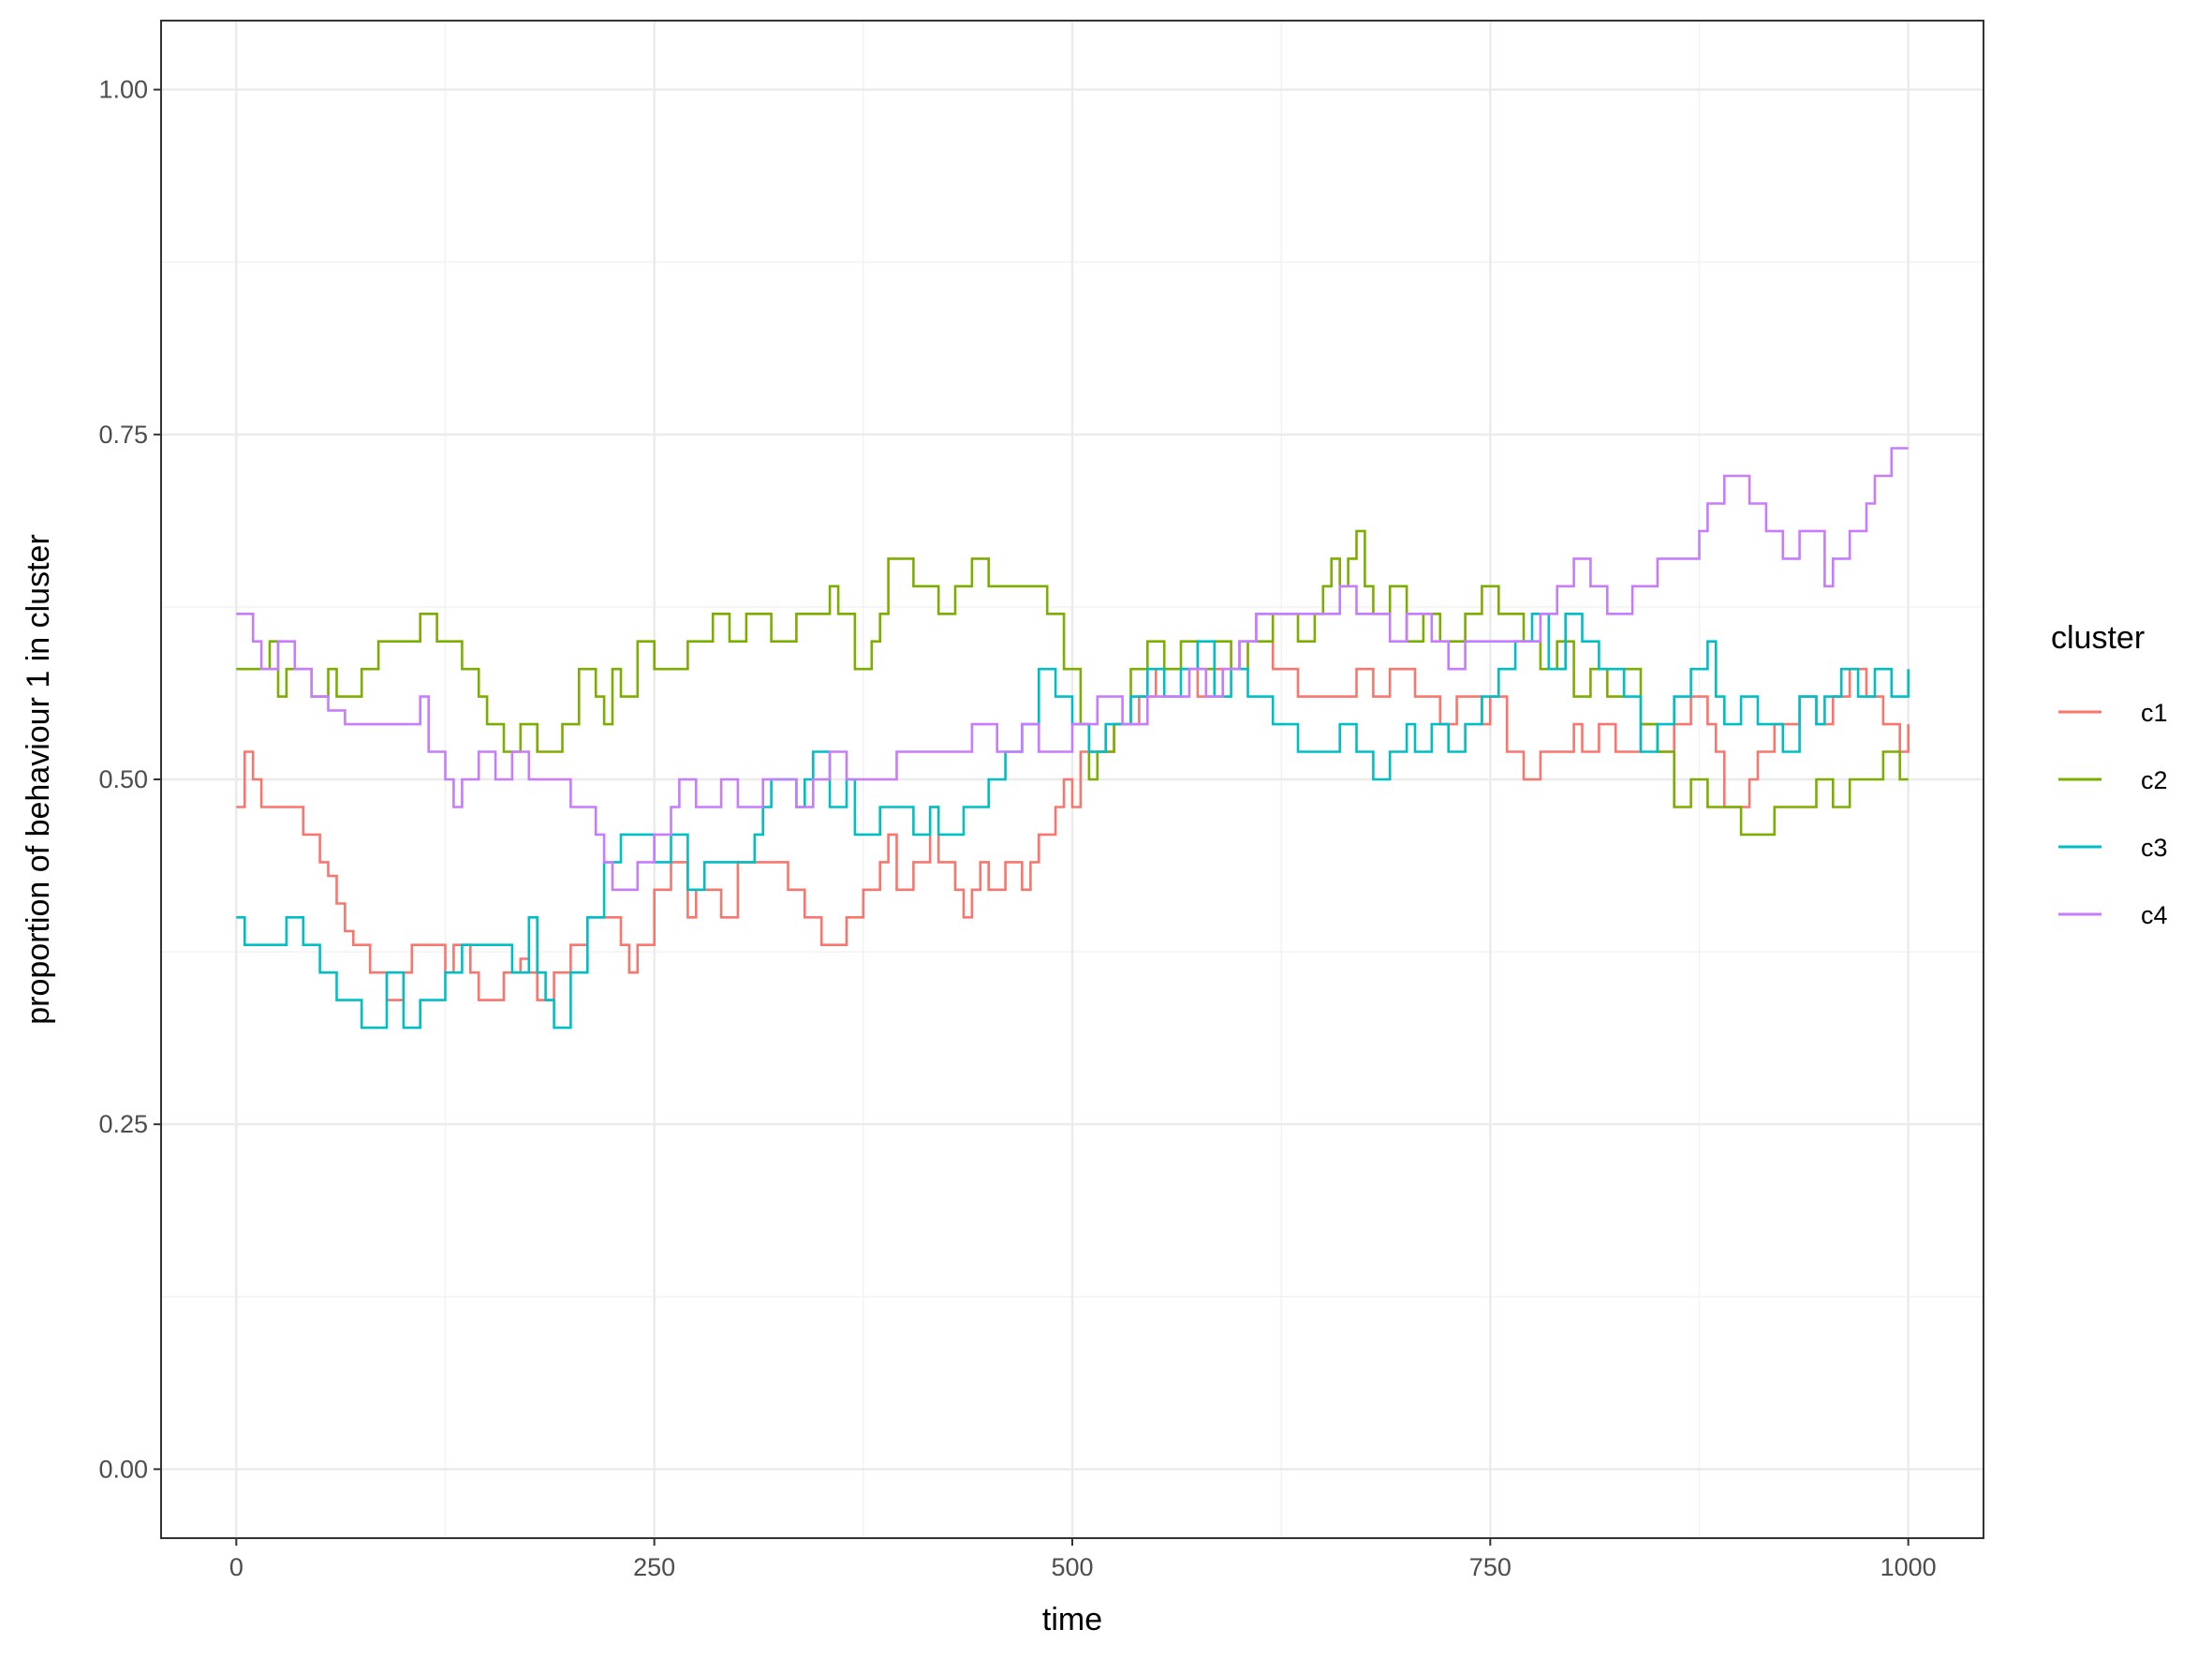 Image resolution: width=2212 pixels, height=1659 pixels. I want to click on series-line-c2, so click(1072, 683).